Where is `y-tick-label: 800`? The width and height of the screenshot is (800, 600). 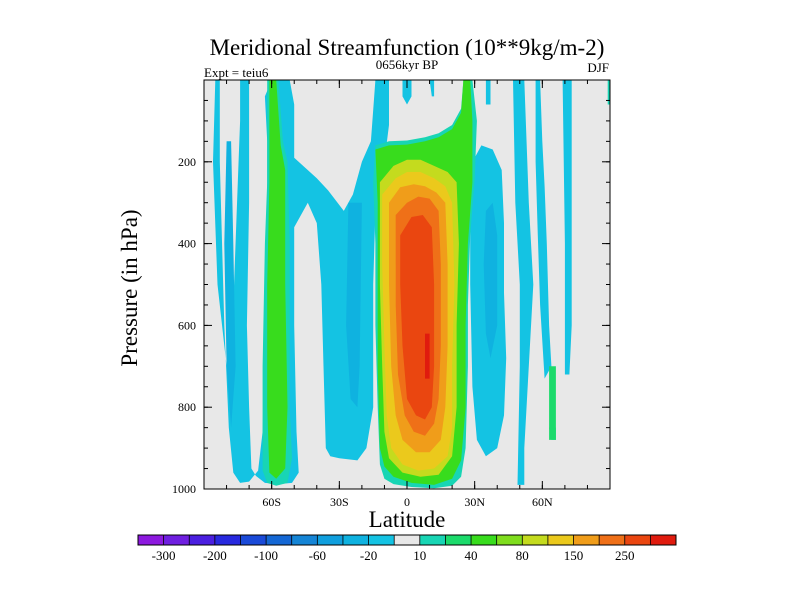
y-tick-label: 800 is located at coordinates (187, 407).